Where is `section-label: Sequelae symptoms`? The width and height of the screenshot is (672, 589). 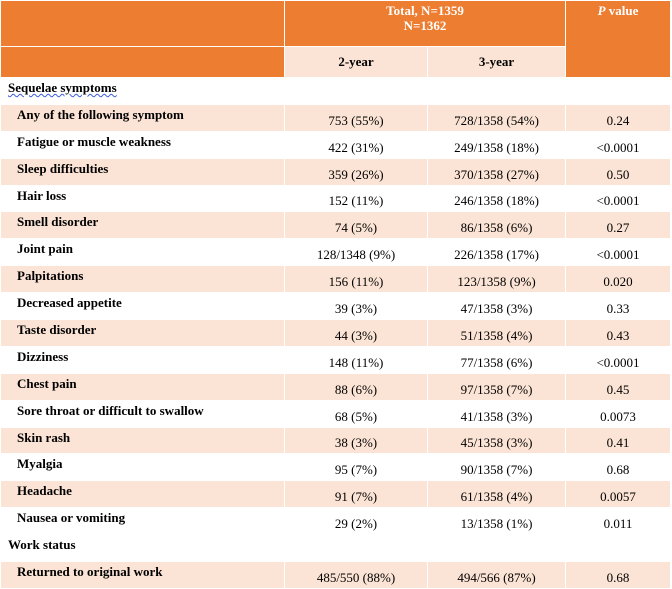 section-label: Sequelae symptoms is located at coordinates (142, 91).